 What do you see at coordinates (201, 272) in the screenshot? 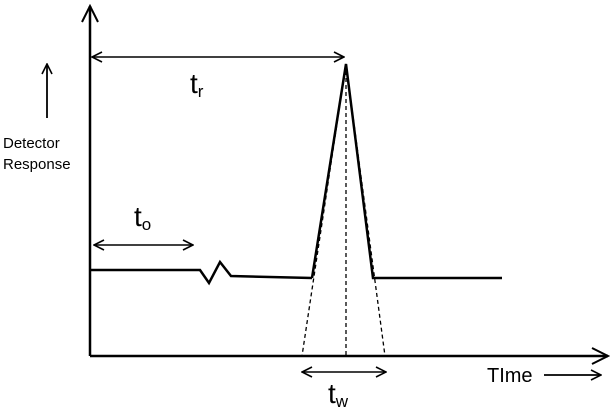
I see `baseline-signal` at bounding box center [201, 272].